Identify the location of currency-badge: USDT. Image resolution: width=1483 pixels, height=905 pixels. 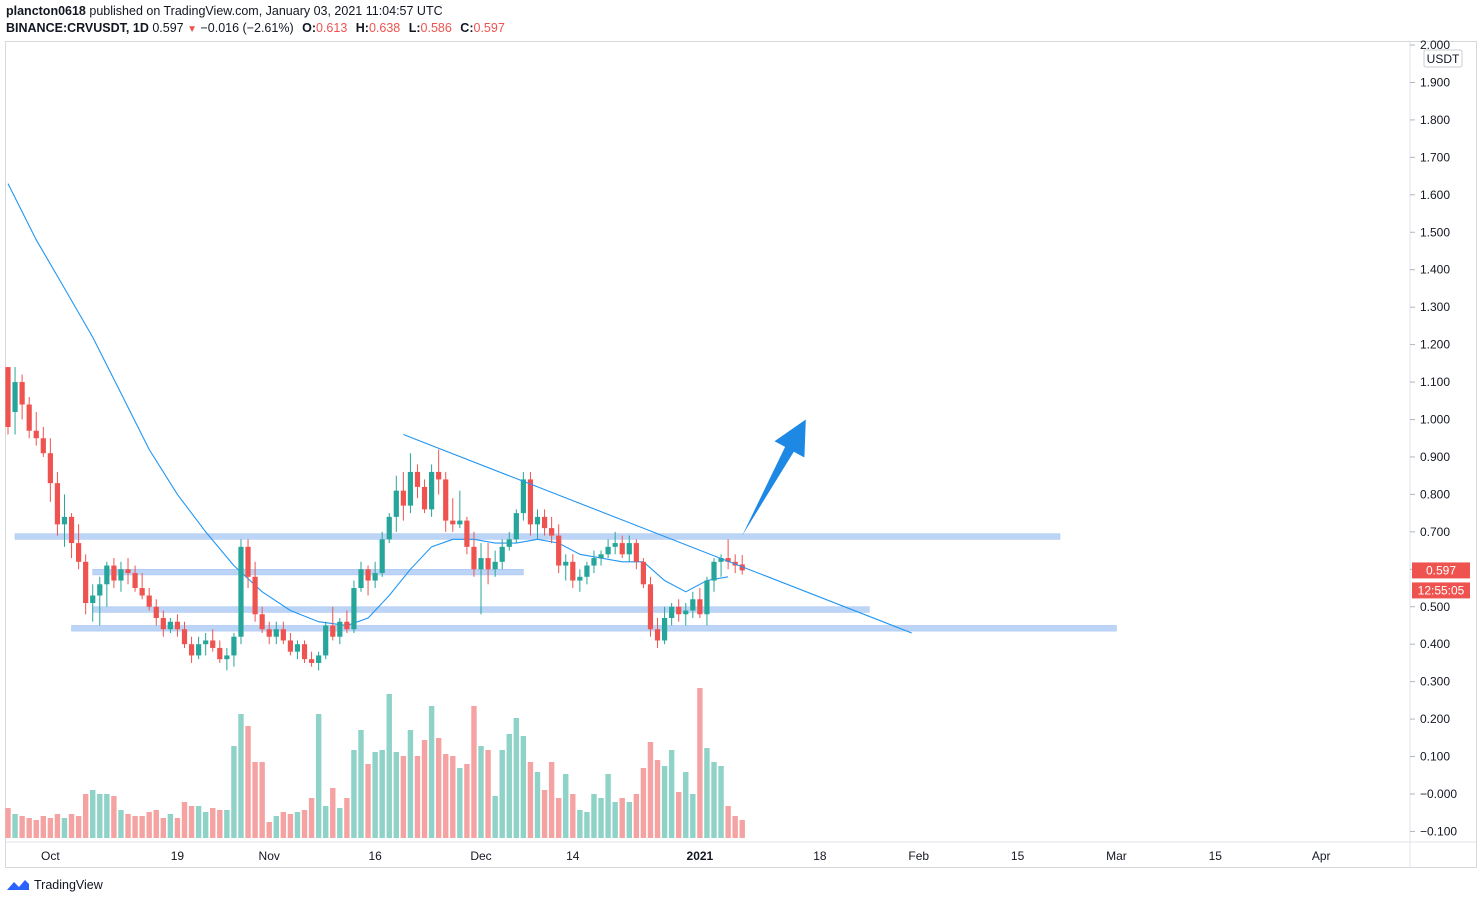
(1443, 58).